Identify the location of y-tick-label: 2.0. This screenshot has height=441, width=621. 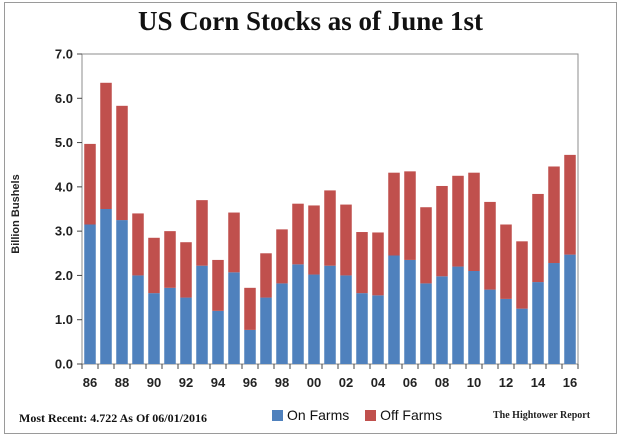
(64, 275).